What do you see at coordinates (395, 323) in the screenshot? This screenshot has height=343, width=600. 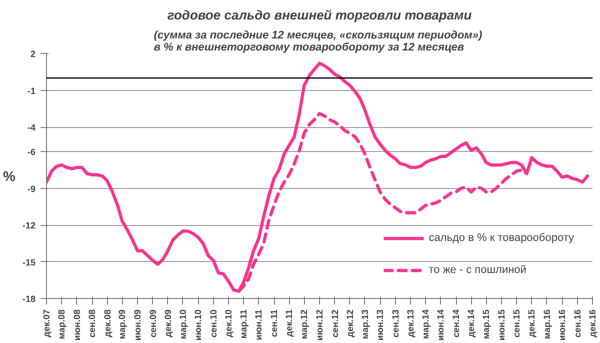 I see `x-tick-label: сен.13` at bounding box center [395, 323].